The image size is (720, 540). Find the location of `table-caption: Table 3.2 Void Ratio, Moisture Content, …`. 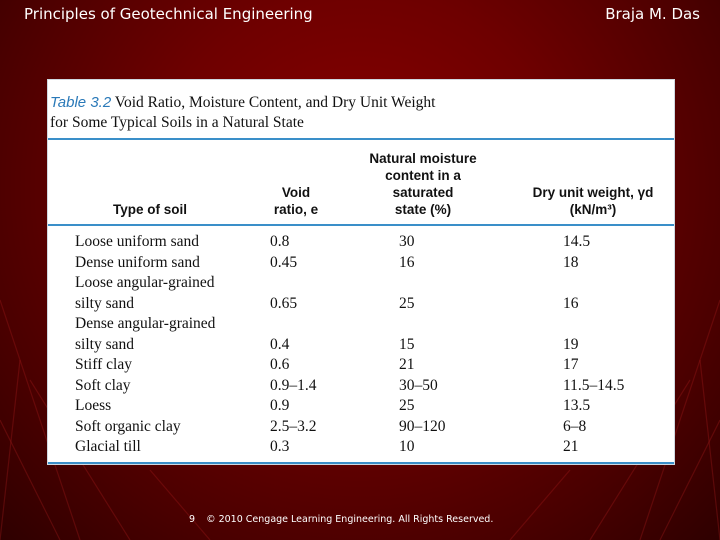

table-caption: Table 3.2 Void Ratio, Moisture Content, … is located at coordinates (360, 113).